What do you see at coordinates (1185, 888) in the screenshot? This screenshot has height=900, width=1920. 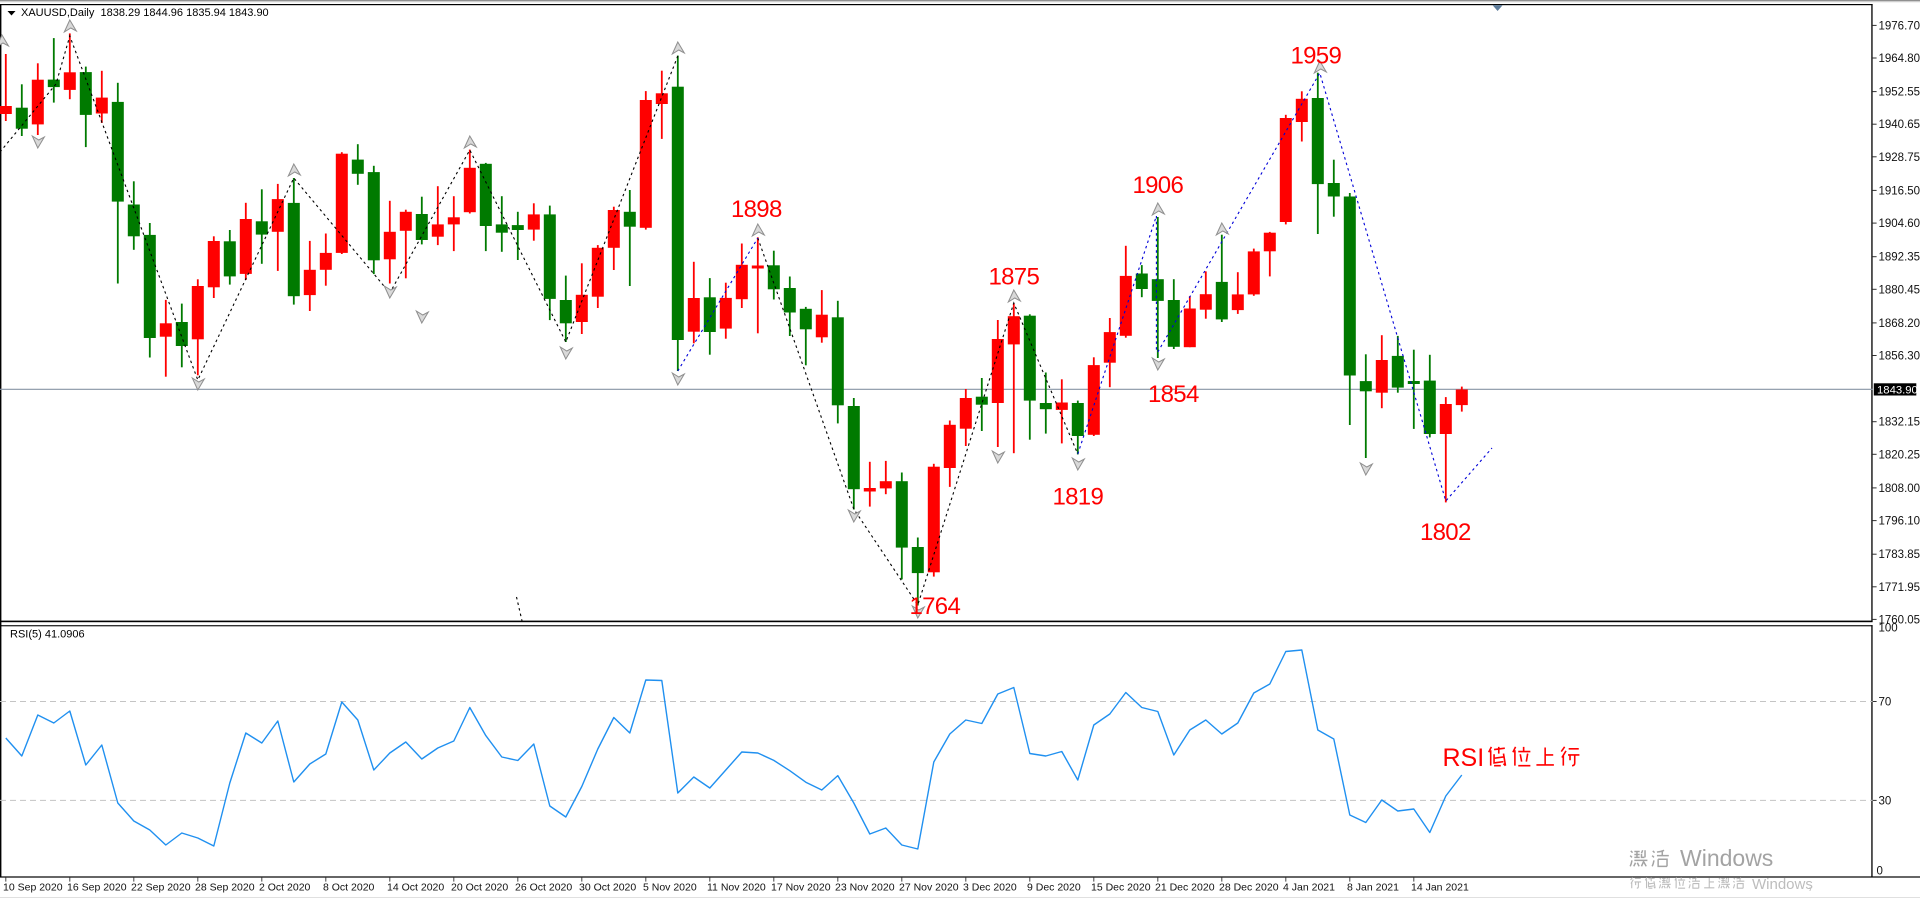 I see `svg-text: 21 Dec 2020` at bounding box center [1185, 888].